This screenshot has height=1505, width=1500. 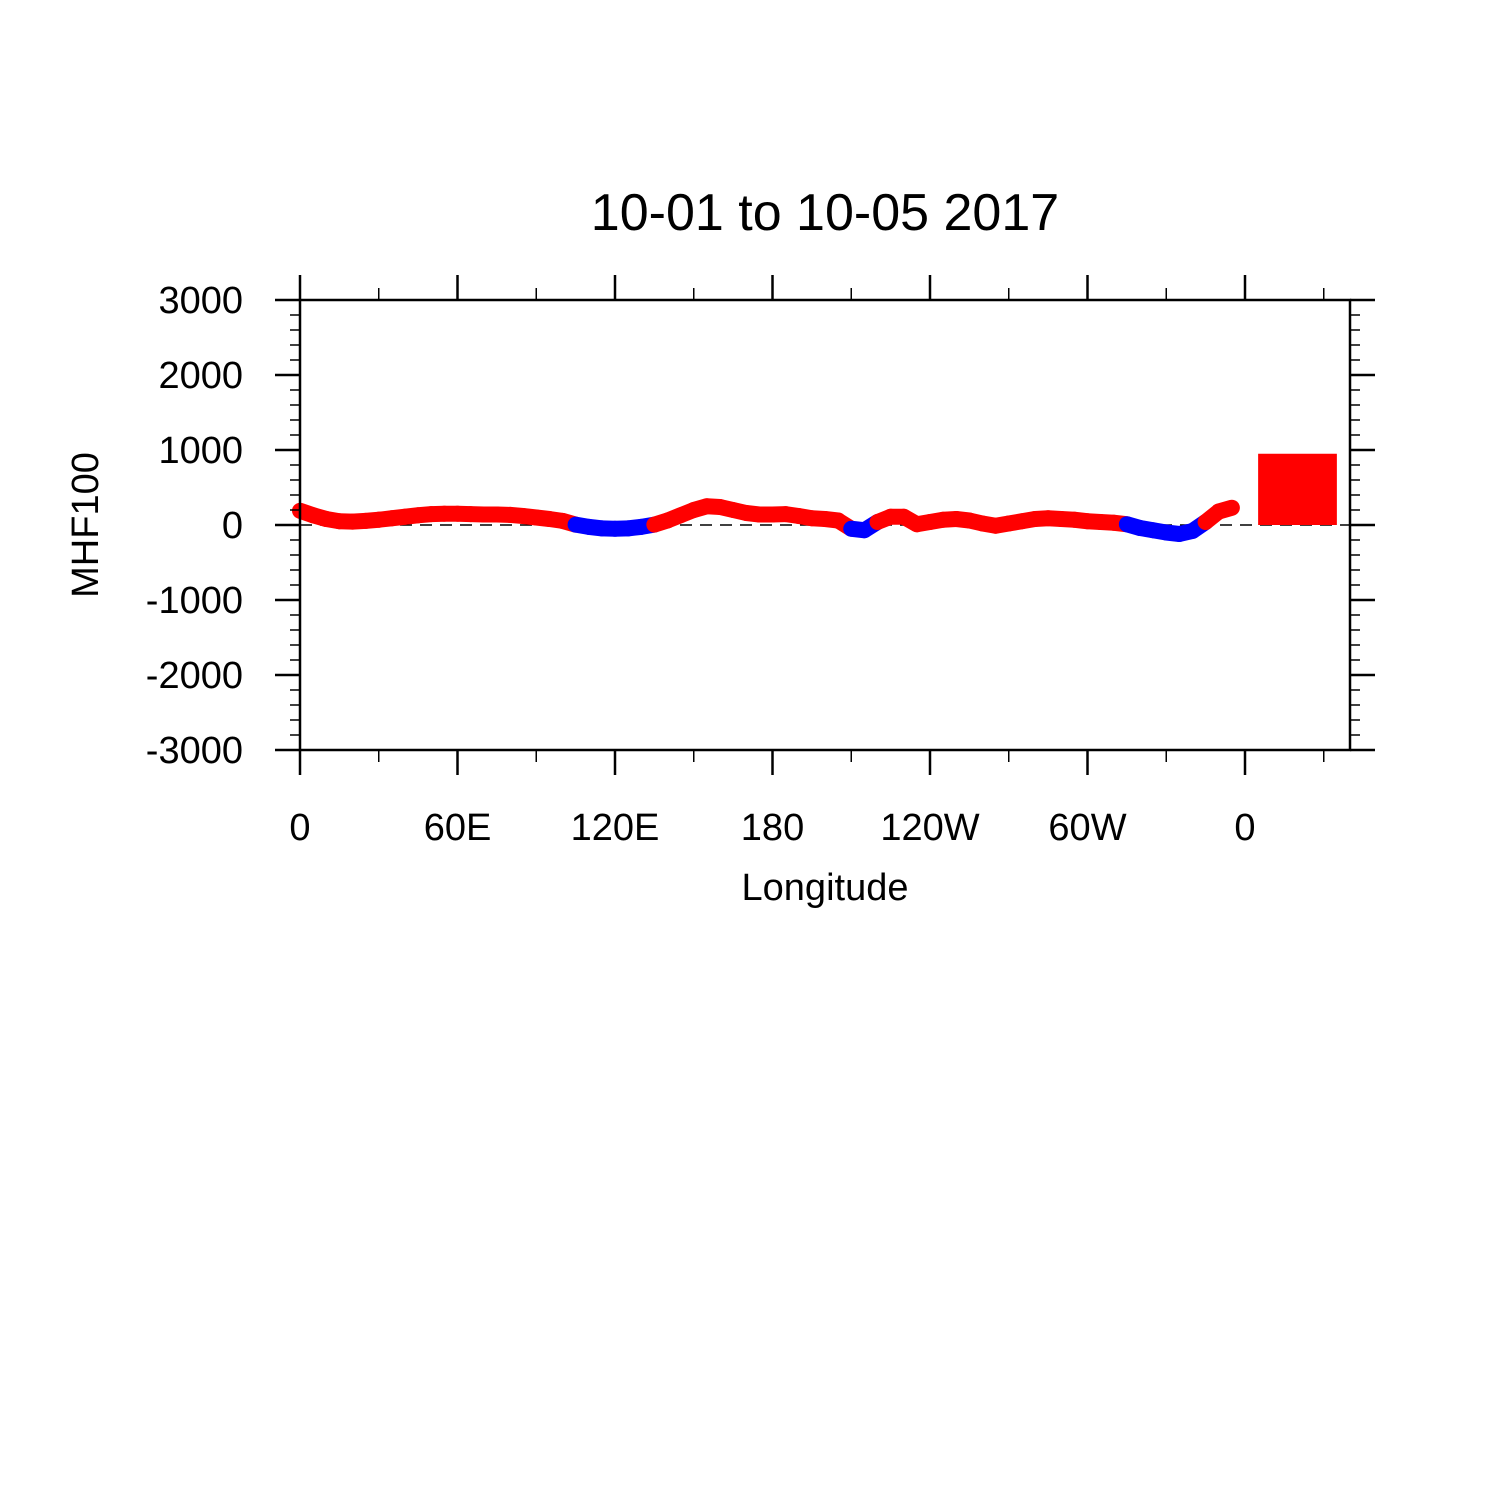 What do you see at coordinates (825, 888) in the screenshot?
I see `x-axis-label: Longitude` at bounding box center [825, 888].